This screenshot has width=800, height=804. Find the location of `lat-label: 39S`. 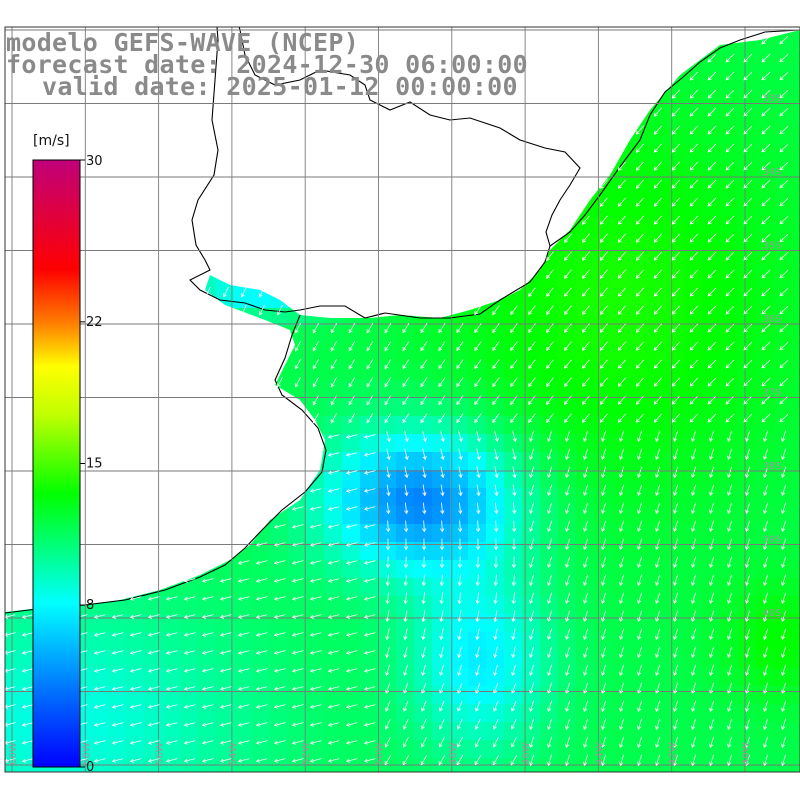

lat-label: 39S is located at coordinates (771, 540).